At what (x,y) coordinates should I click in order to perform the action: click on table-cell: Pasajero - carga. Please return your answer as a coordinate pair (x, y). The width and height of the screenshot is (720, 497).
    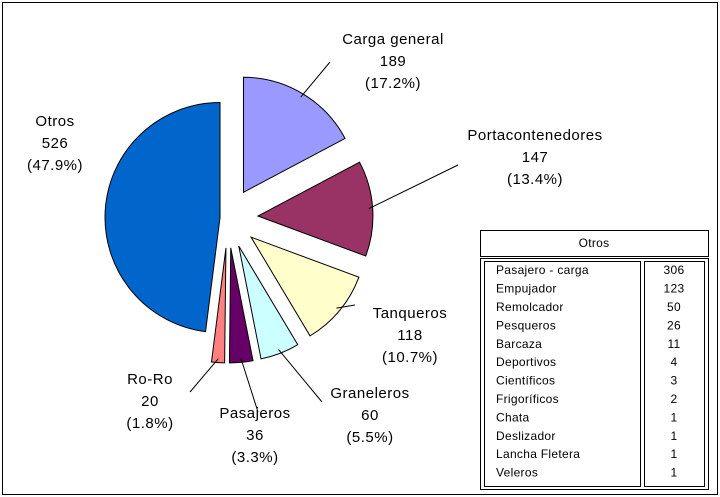
    Looking at the image, I should click on (542, 270).